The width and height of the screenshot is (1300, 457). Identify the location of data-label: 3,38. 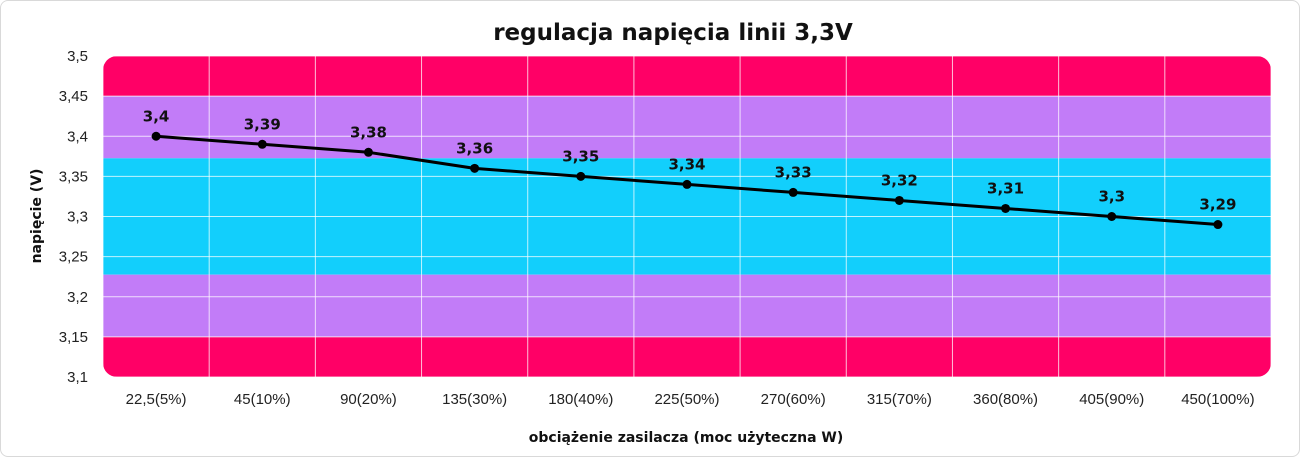
(368, 132).